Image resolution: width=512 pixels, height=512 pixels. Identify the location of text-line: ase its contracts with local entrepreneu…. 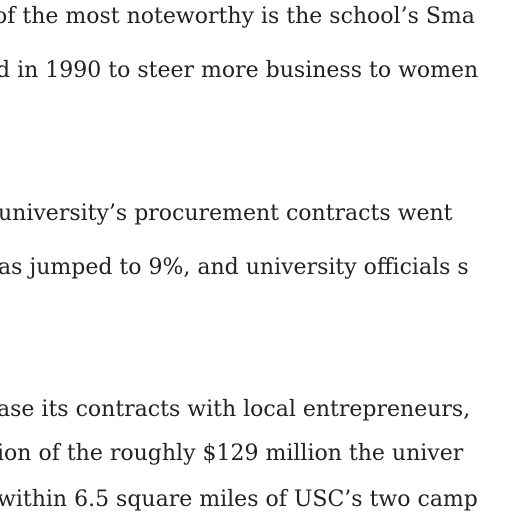
(235, 409).